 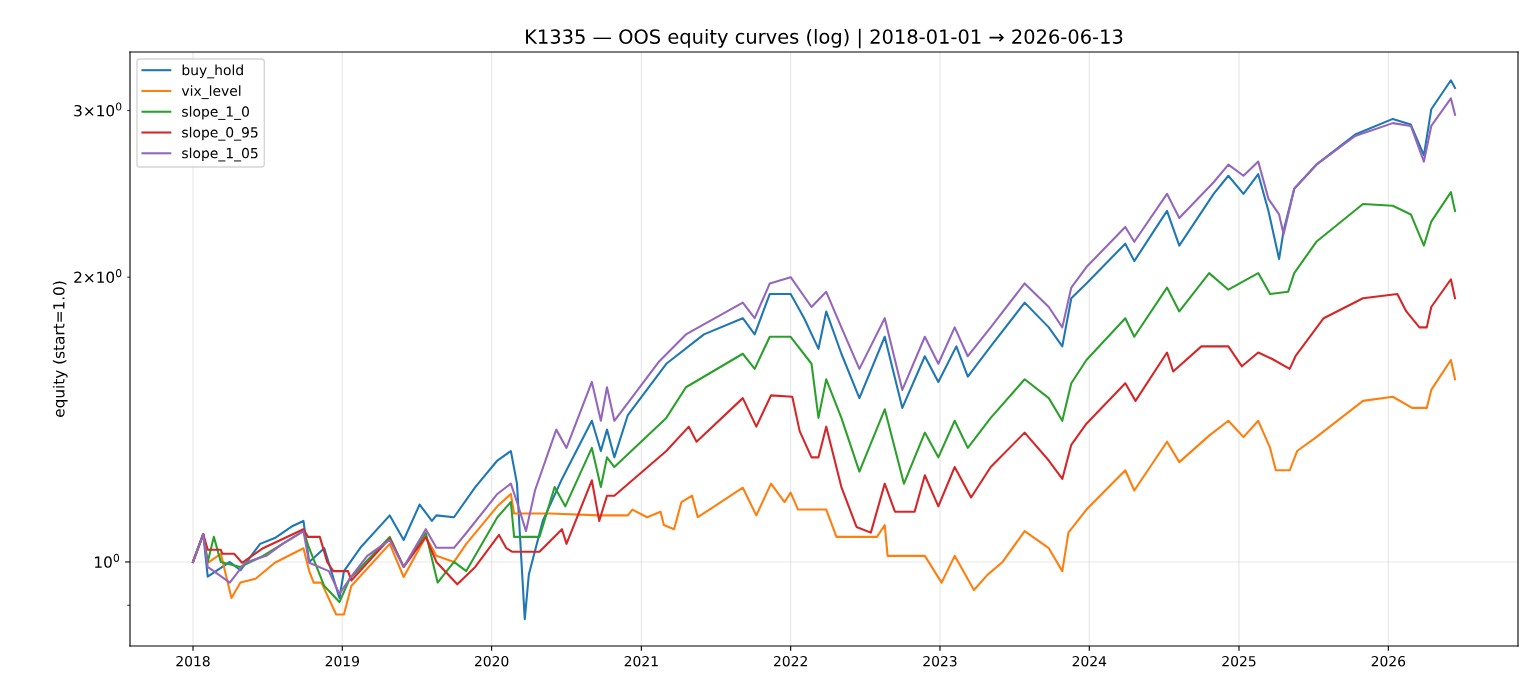 I want to click on legend-label: buy_hold, so click(x=212, y=71).